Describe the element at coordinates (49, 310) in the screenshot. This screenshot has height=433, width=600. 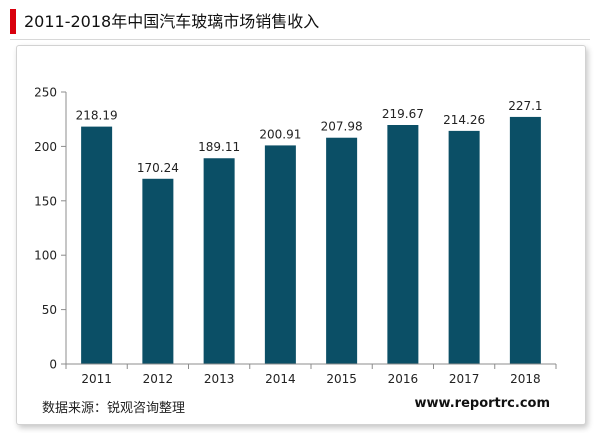
I see `y-tick-label: 50` at that location.